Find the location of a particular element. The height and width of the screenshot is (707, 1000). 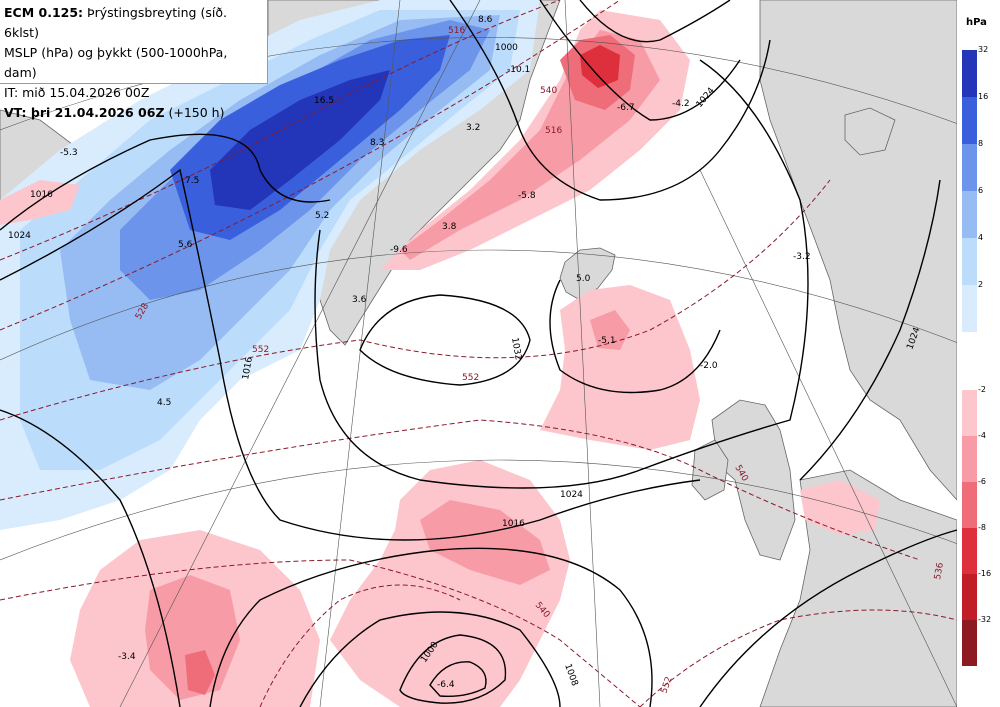

label-pc: 4.5 is located at coordinates (164, 403).